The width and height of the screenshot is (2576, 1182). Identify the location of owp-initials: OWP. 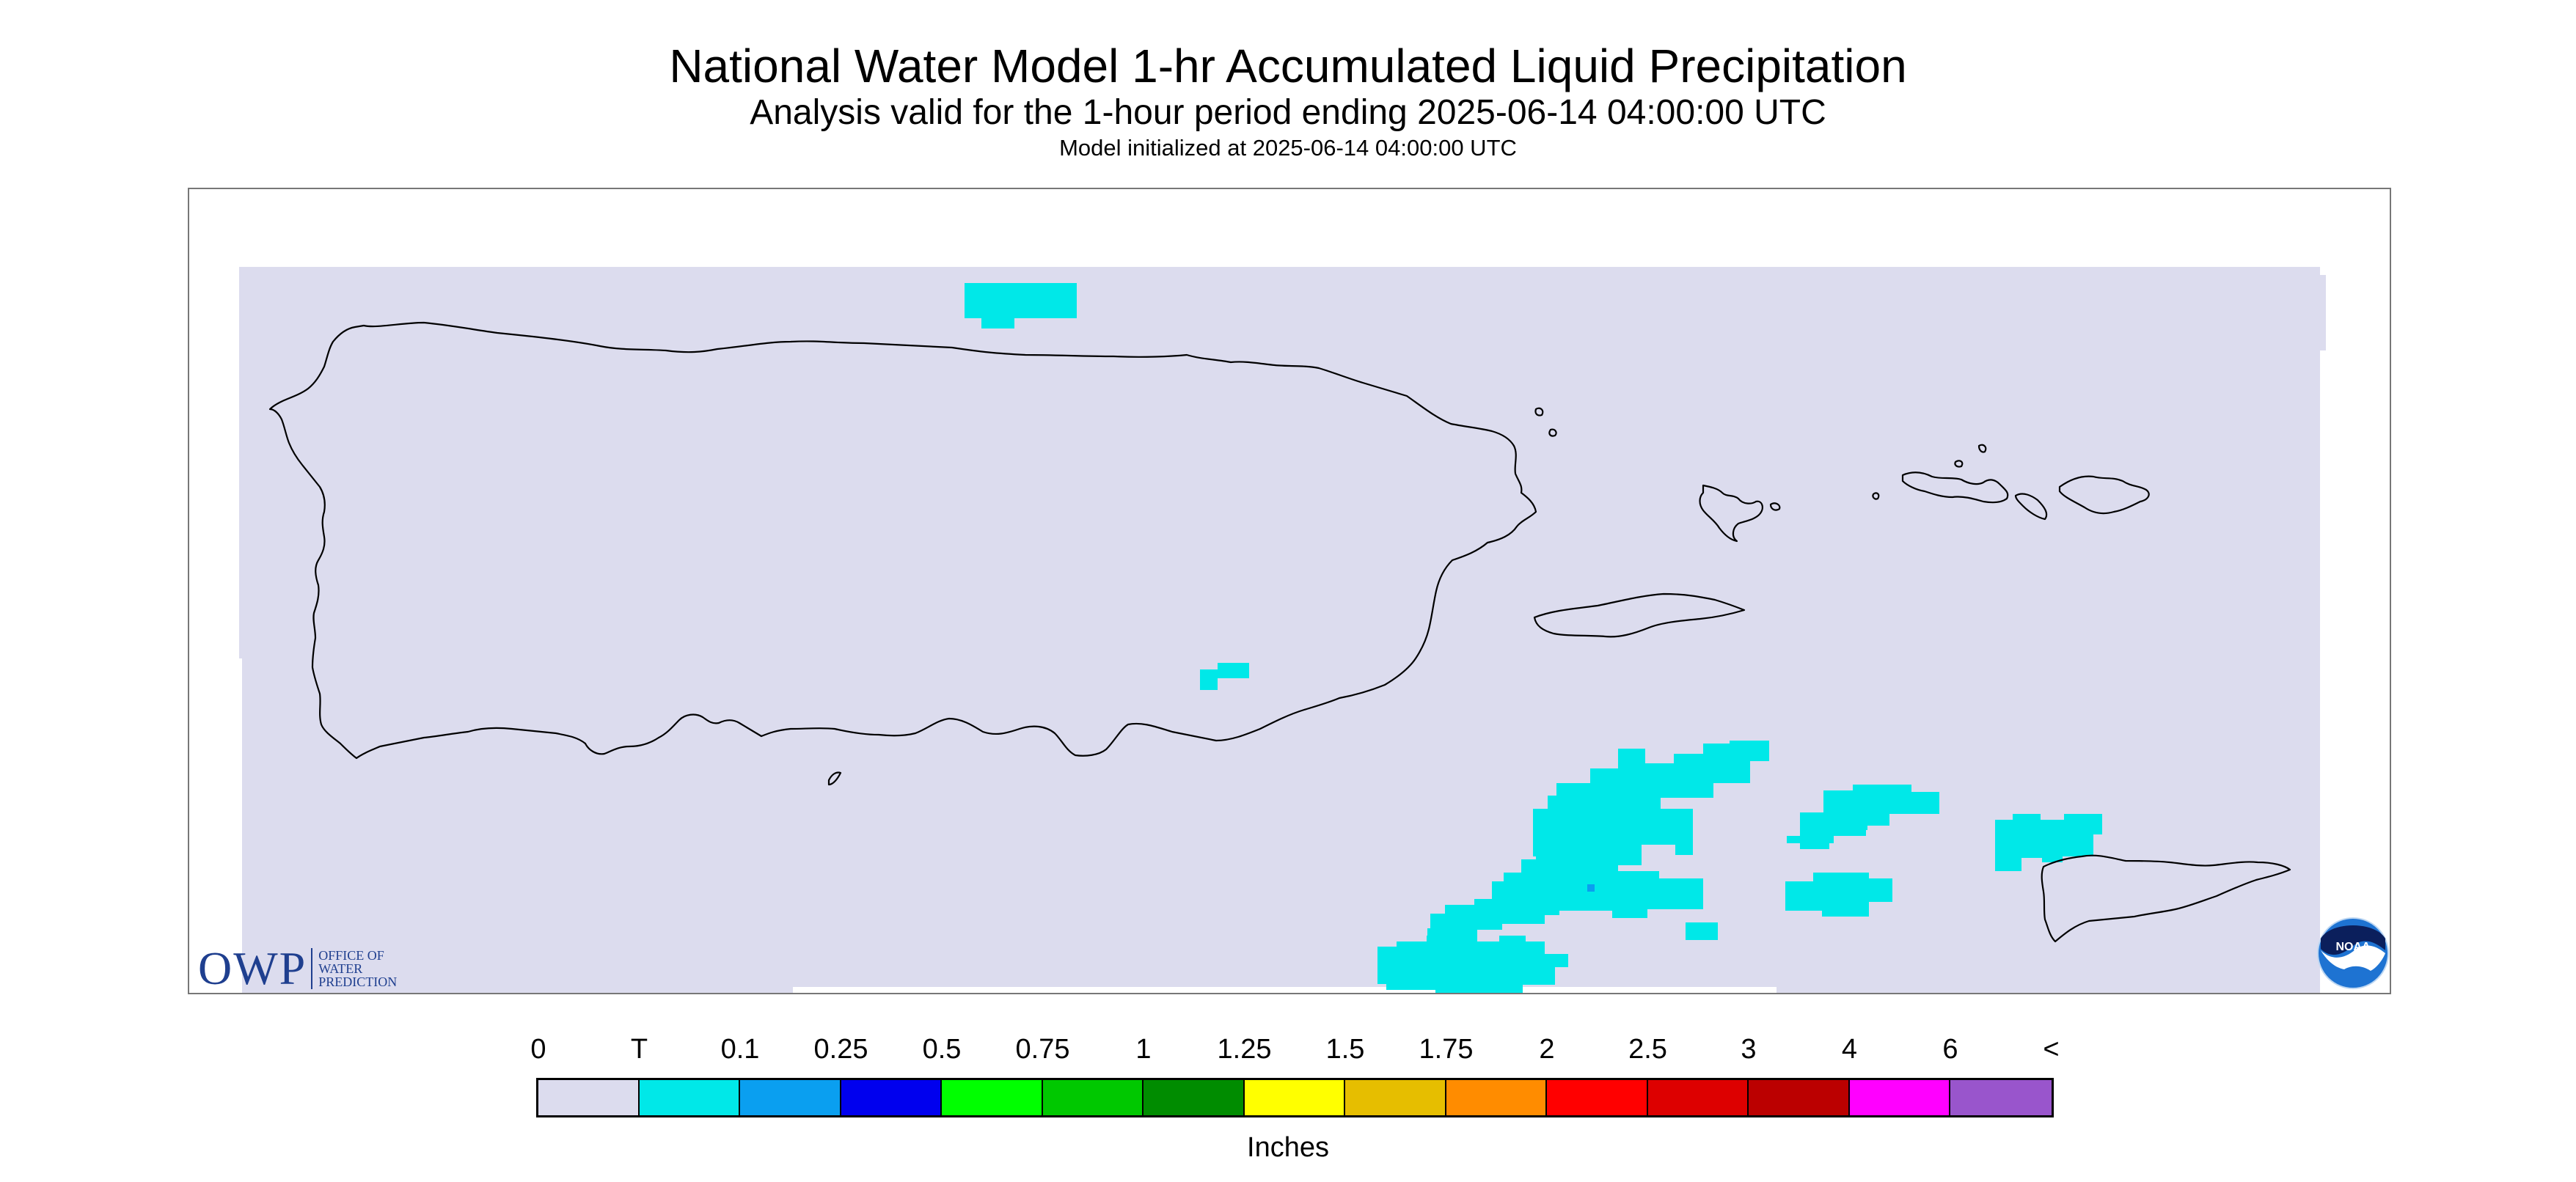
(252, 968).